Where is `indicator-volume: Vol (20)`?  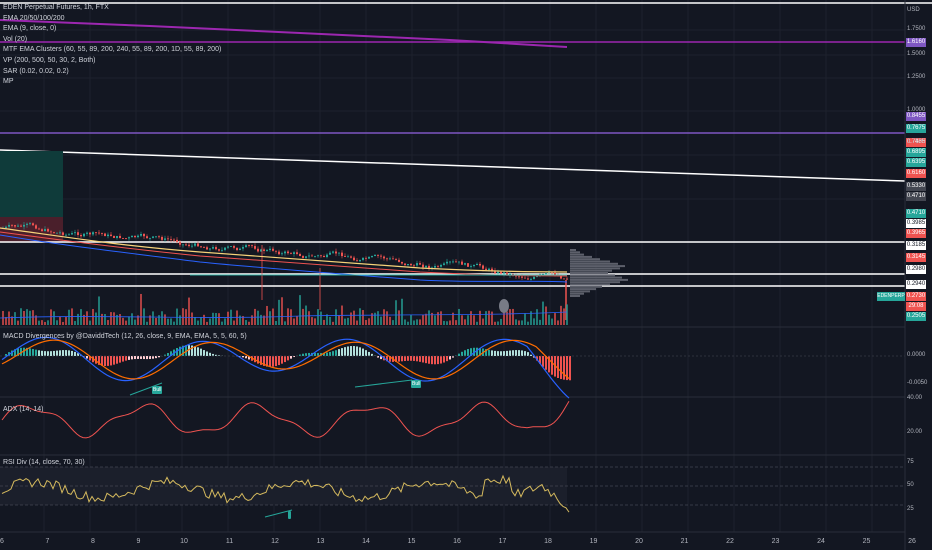 indicator-volume: Vol (20) is located at coordinates (15, 39).